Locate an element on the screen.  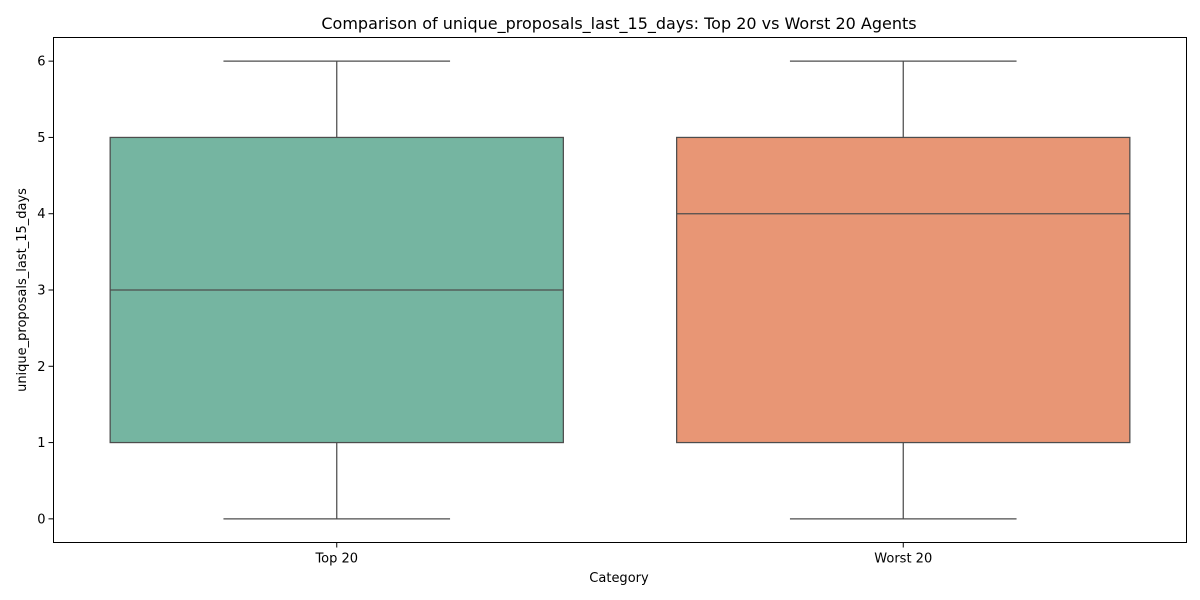
y-tick-label: 5 is located at coordinates (41, 138).